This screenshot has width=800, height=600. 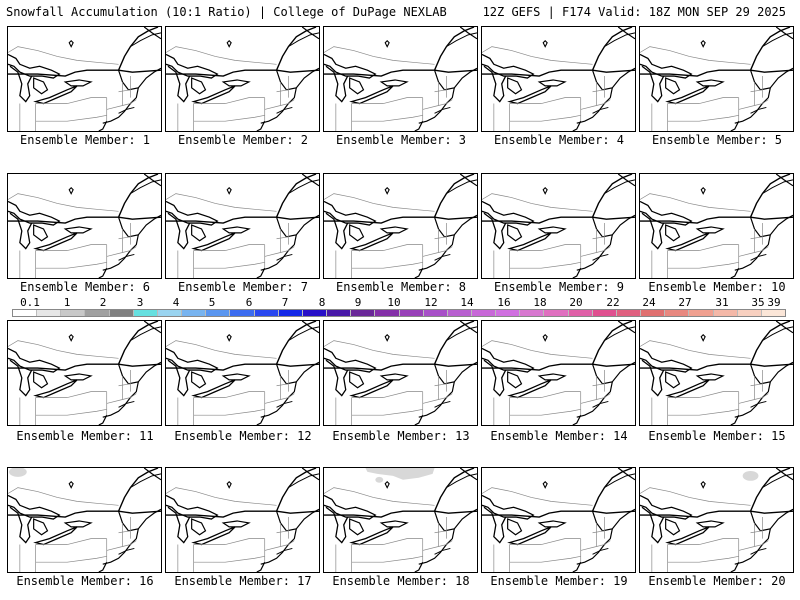 What do you see at coordinates (559, 287) in the screenshot?
I see `ensemble-member-label: Ensemble Member: 9` at bounding box center [559, 287].